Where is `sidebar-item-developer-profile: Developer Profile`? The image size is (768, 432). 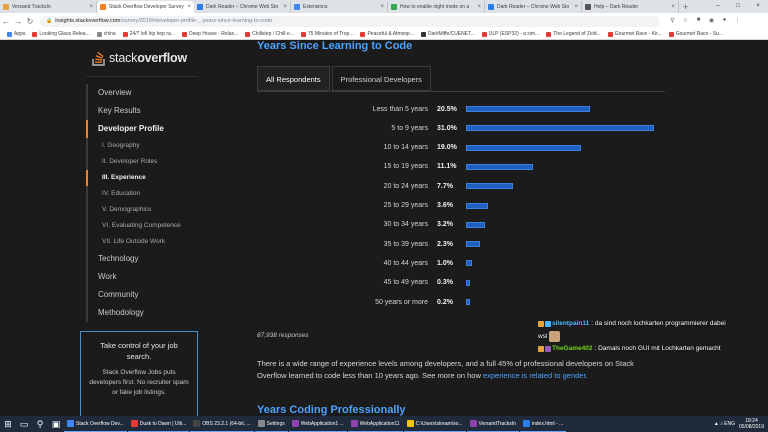
sidebar-item-developer-profile: Developer Profile is located at coordinates (142, 129).